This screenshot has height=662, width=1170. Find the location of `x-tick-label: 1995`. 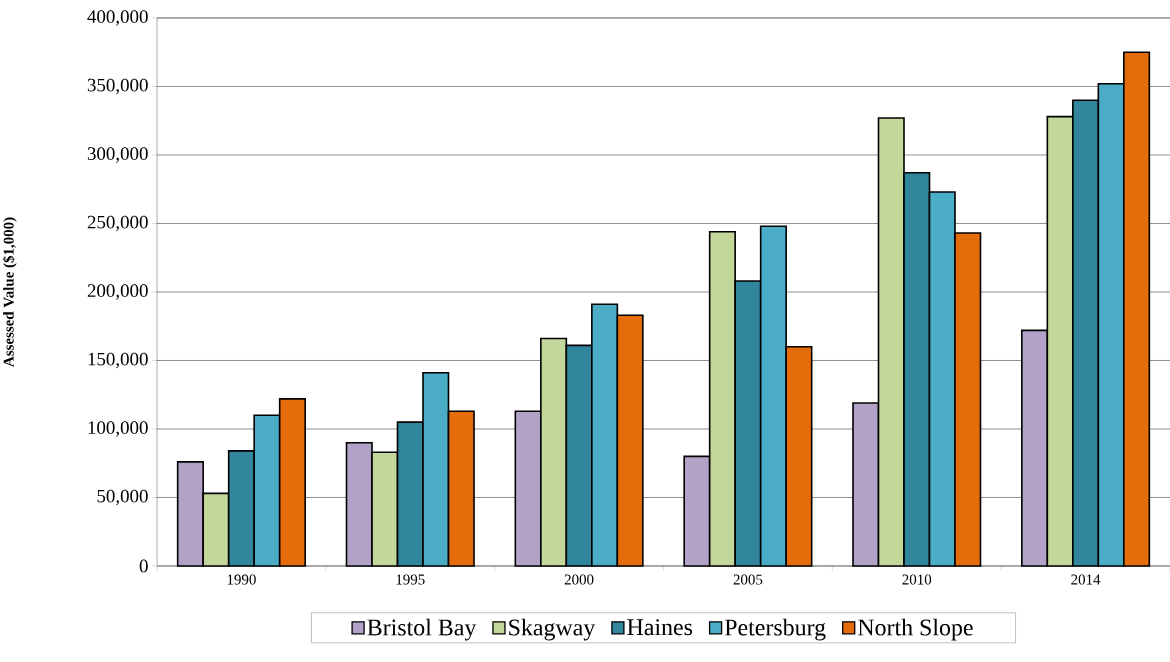

x-tick-label: 1995 is located at coordinates (410, 579).